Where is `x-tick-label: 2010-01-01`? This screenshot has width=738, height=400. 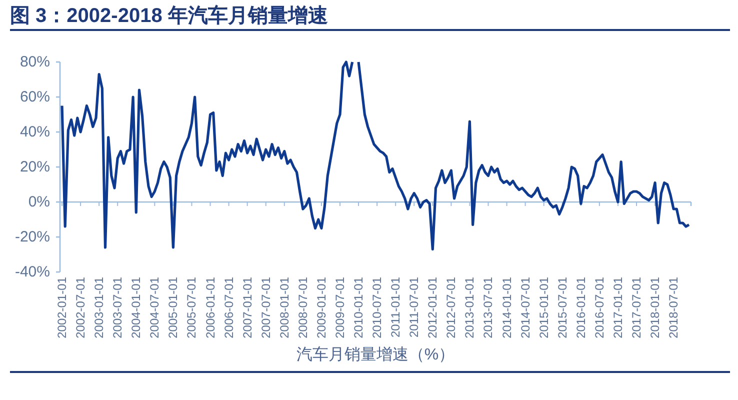 x-tick-label: 2010-01-01 is located at coordinates (359, 307).